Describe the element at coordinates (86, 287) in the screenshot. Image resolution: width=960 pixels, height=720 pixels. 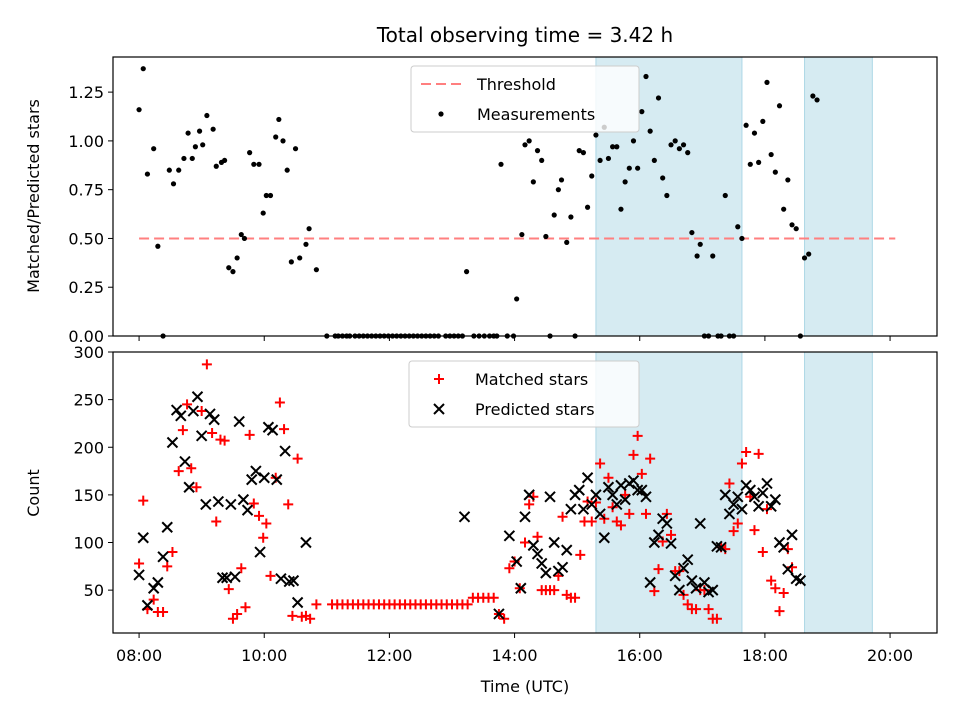
I see `top-y-tick-label-1: 0.25` at that location.